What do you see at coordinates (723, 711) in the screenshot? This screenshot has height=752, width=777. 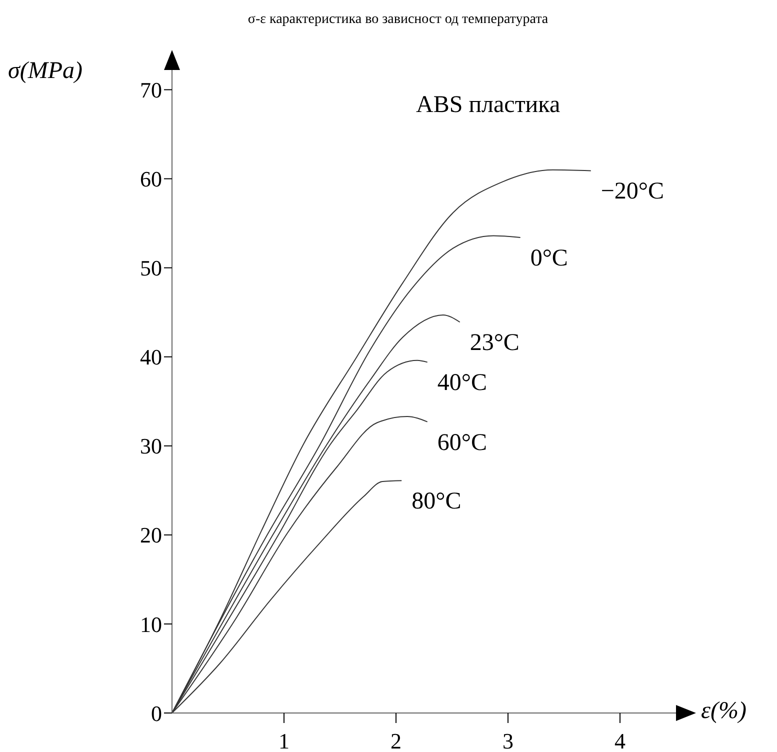 I see `x-axis-title: ε(%)` at bounding box center [723, 711].